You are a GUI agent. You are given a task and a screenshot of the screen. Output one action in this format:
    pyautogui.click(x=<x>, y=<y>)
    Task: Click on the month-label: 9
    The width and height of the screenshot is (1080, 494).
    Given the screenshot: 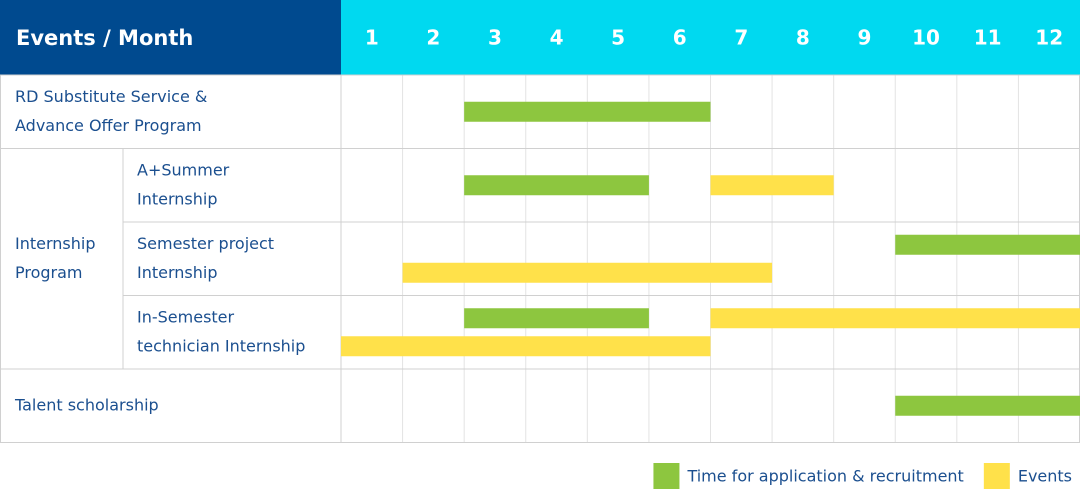 What is the action you would take?
    pyautogui.click(x=864, y=38)
    